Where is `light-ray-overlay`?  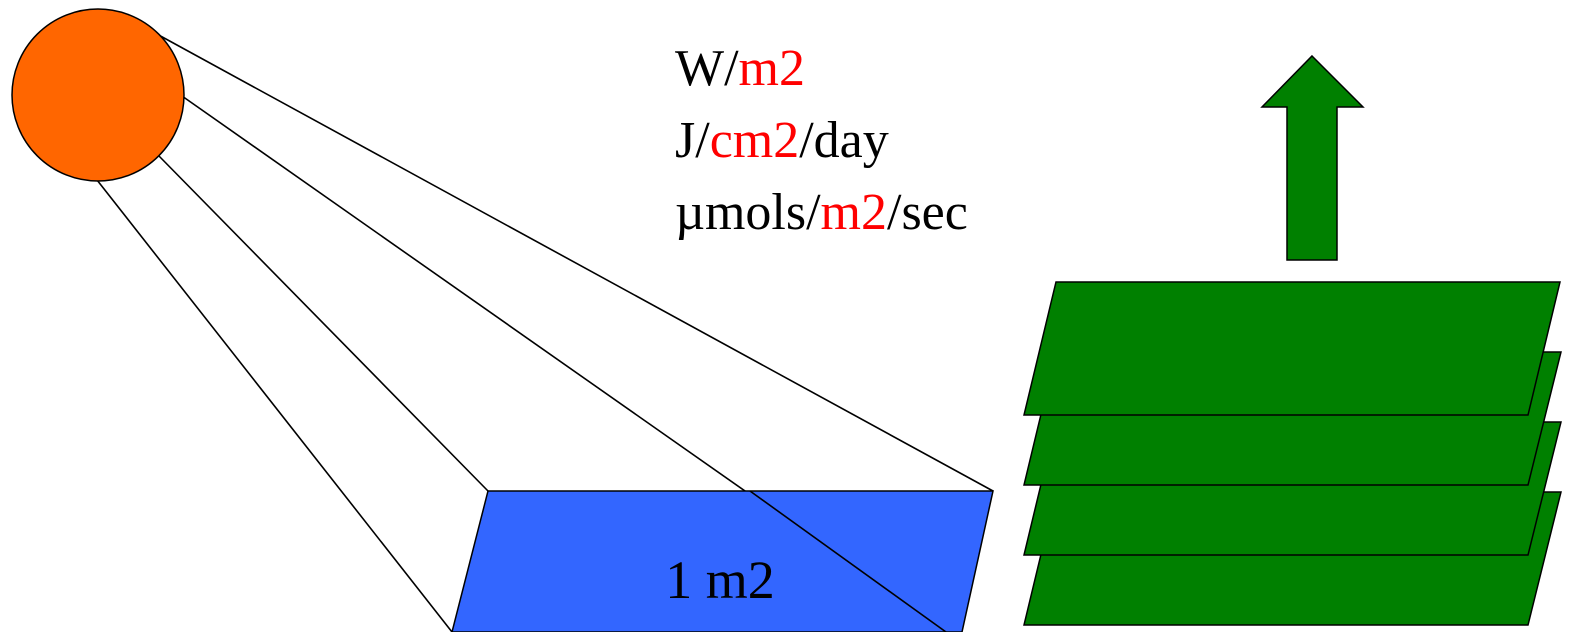 light-ray-overlay is located at coordinates (848, 561).